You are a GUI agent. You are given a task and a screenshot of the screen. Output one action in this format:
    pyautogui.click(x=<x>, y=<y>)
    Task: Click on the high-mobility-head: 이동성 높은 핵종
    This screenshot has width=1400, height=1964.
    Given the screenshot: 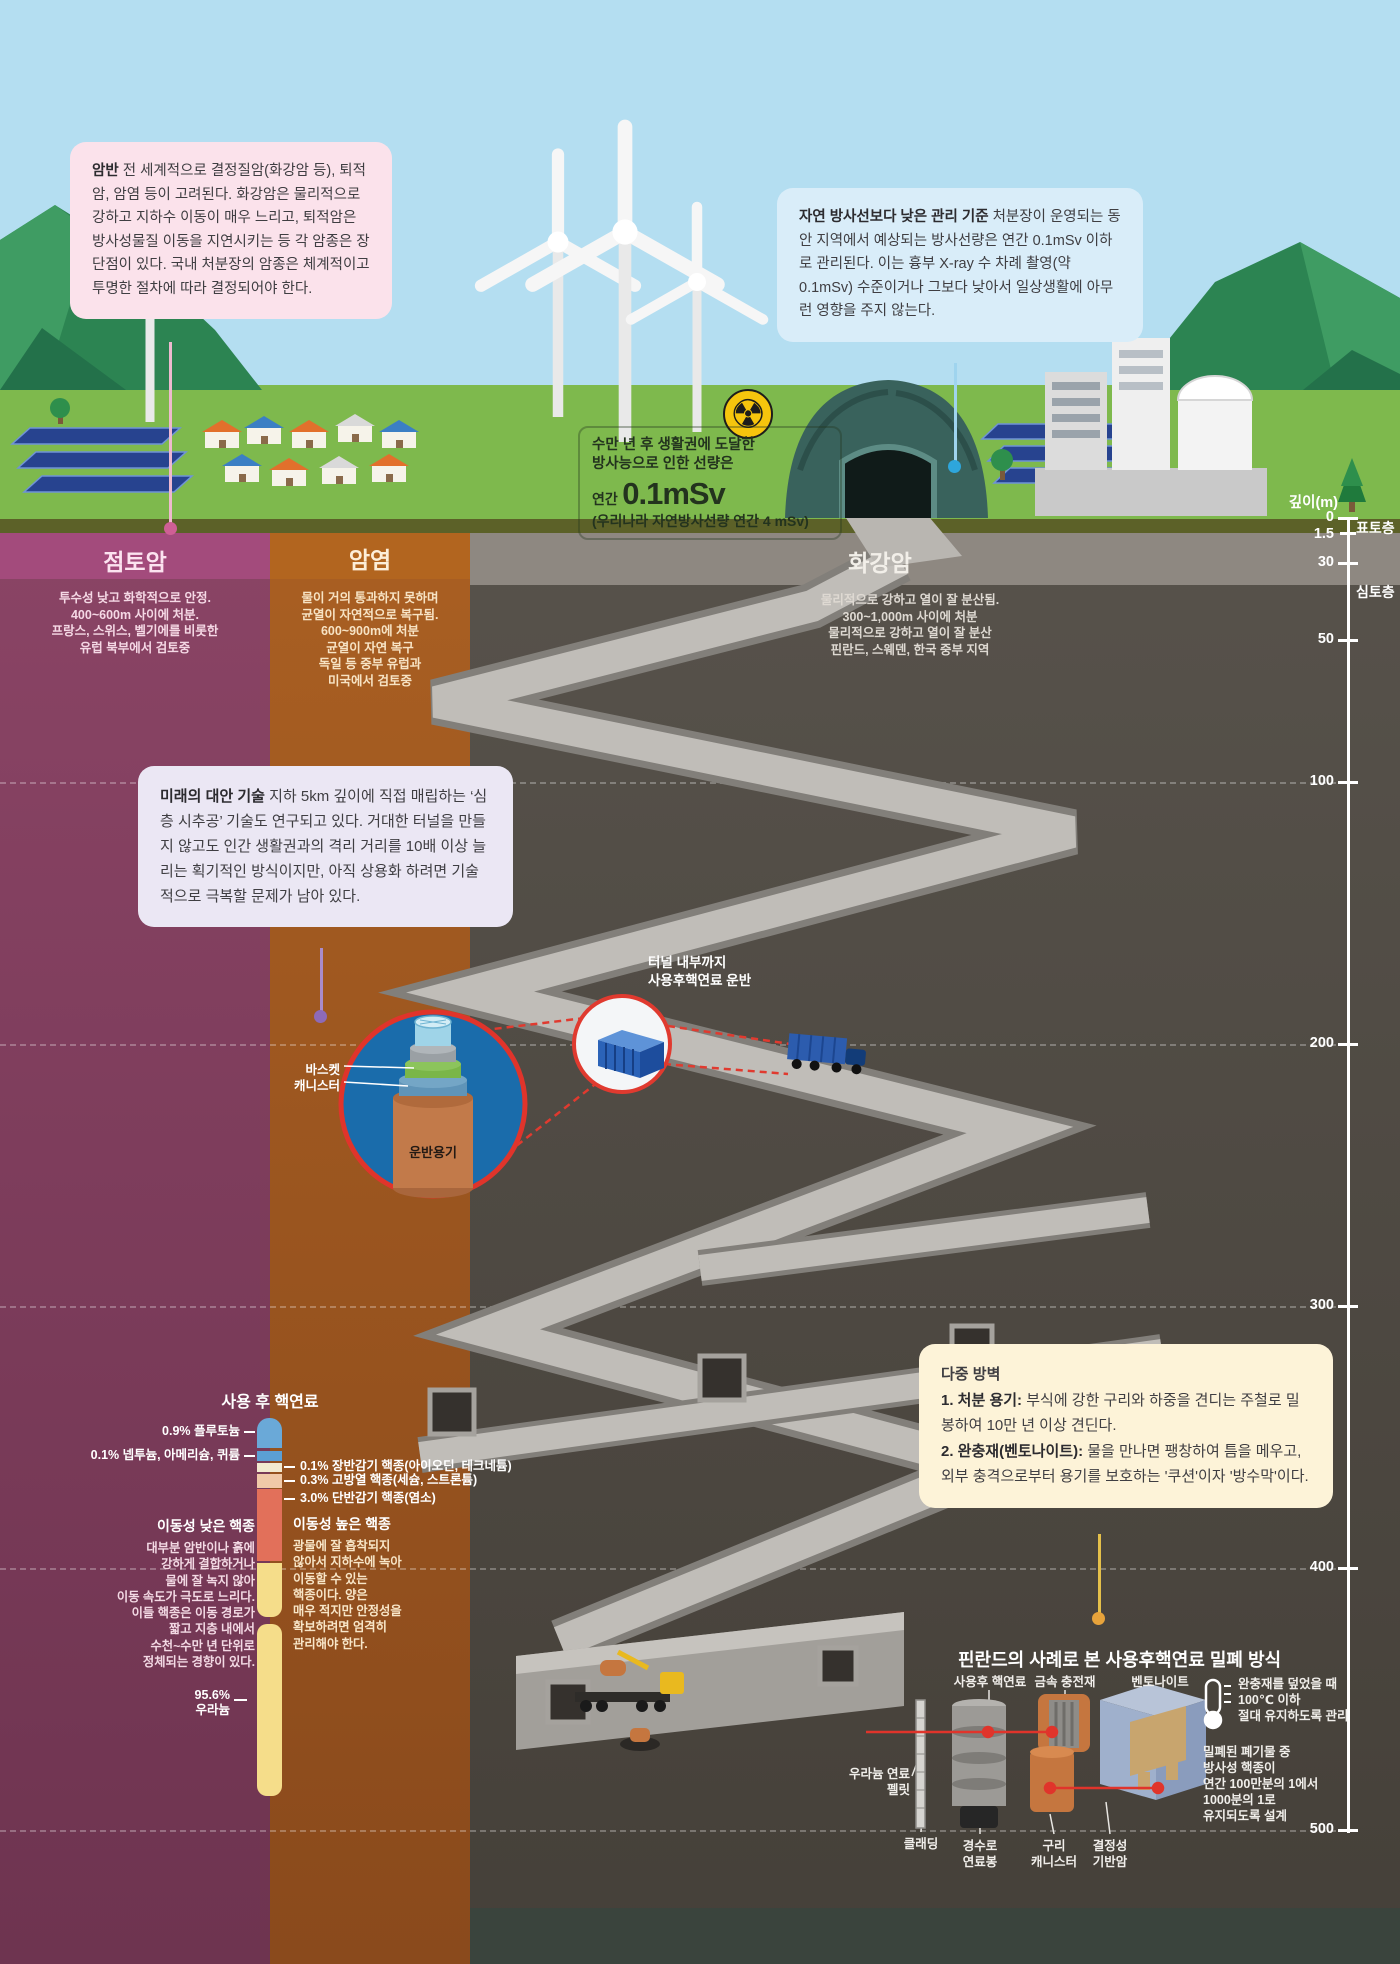 What is the action you would take?
    pyautogui.click(x=342, y=1524)
    